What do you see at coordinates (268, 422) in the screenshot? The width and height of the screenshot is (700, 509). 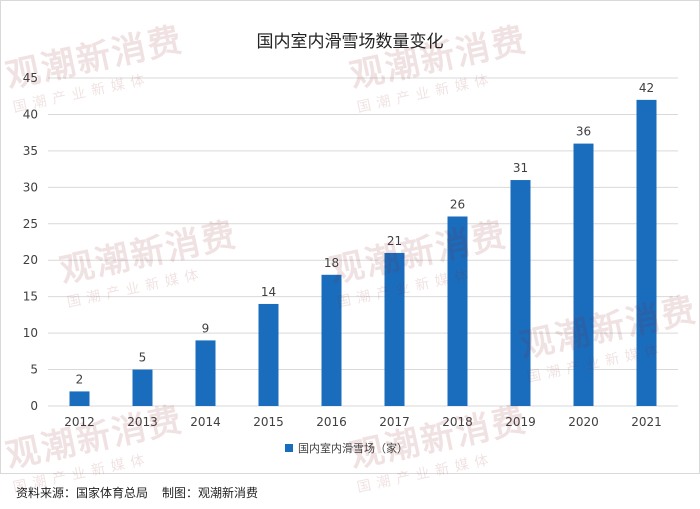 I see `x-tick-label: 2015` at bounding box center [268, 422].